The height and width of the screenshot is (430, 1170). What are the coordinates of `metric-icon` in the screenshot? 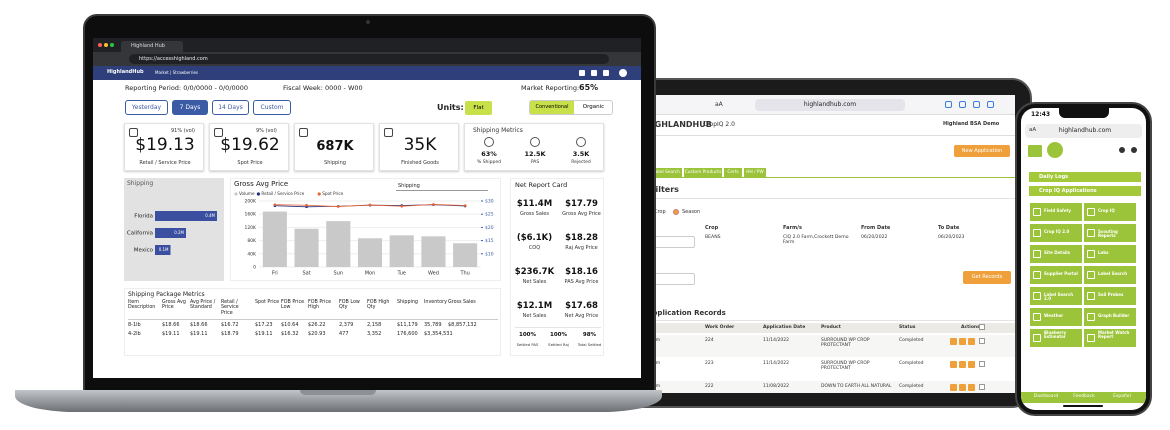 It's located at (535, 142).